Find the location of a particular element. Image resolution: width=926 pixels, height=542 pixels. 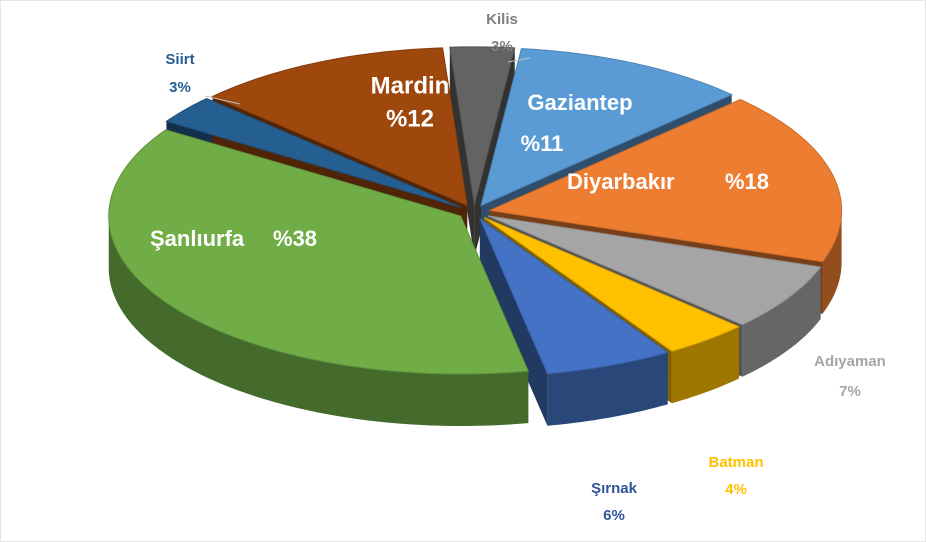

slice-value-label: 7% is located at coordinates (850, 391).